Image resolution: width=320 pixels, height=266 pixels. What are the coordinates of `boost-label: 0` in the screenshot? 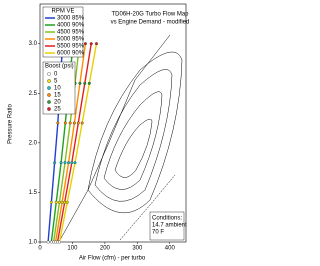 It's located at (56, 75).